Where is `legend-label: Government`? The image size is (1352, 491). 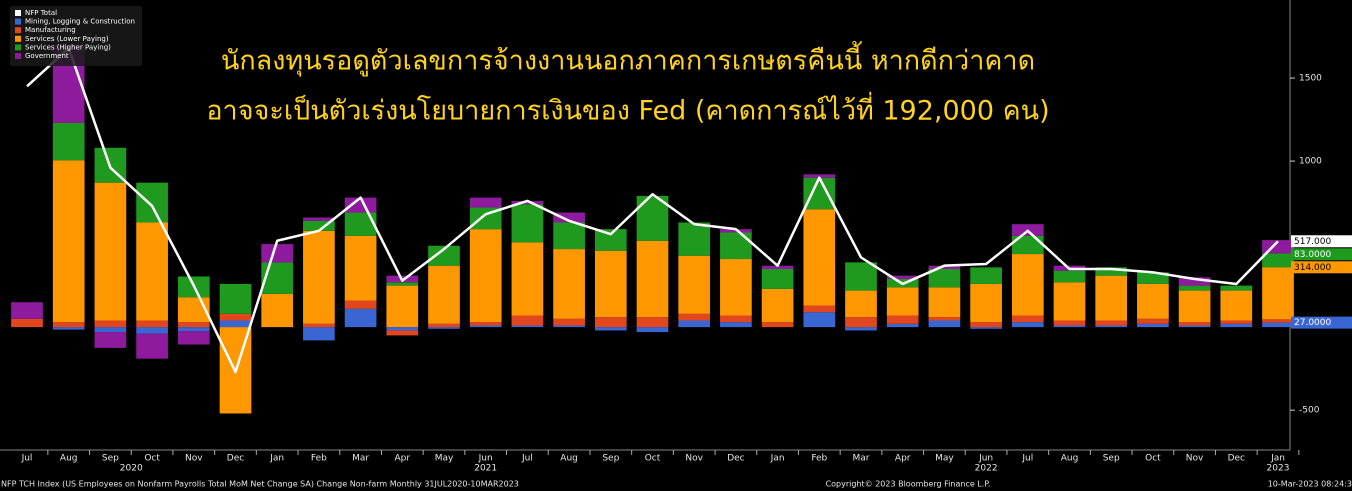 legend-label: Government is located at coordinates (47, 56).